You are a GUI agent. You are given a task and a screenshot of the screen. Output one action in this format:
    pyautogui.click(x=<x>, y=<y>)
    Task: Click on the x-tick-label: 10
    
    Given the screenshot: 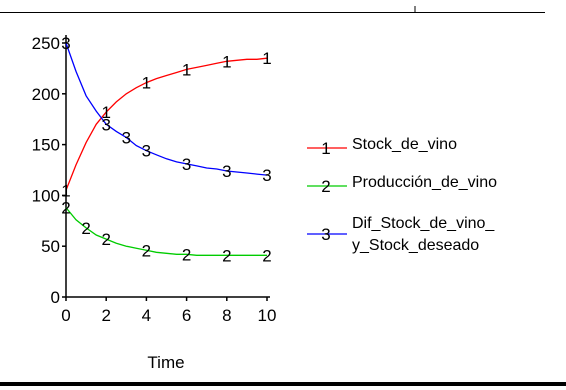 What is the action you would take?
    pyautogui.click(x=267, y=315)
    